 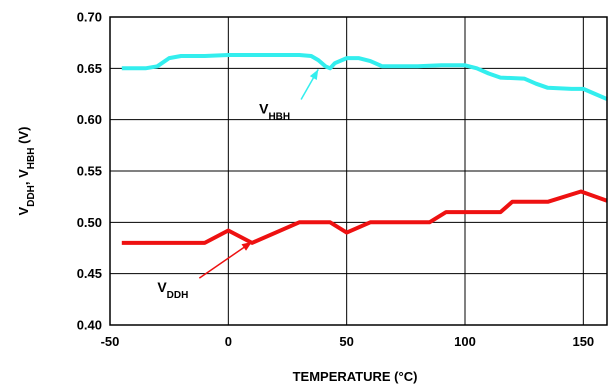 What do you see at coordinates (23, 177) in the screenshot?
I see `y-axis-title-part: , V` at bounding box center [23, 177].